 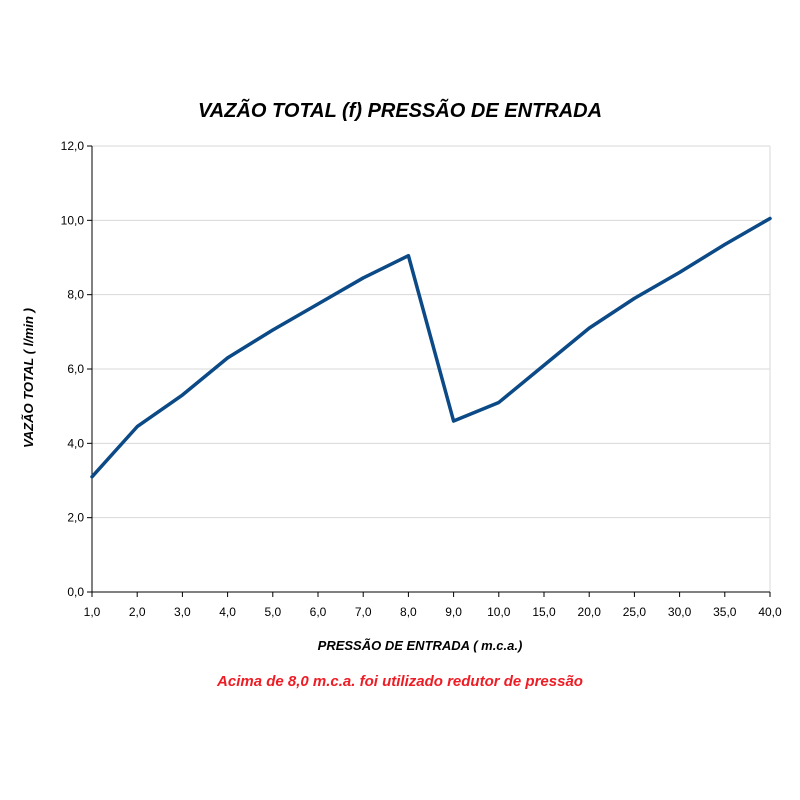 What do you see at coordinates (408, 612) in the screenshot?
I see `x-tick-label: 8,0` at bounding box center [408, 612].